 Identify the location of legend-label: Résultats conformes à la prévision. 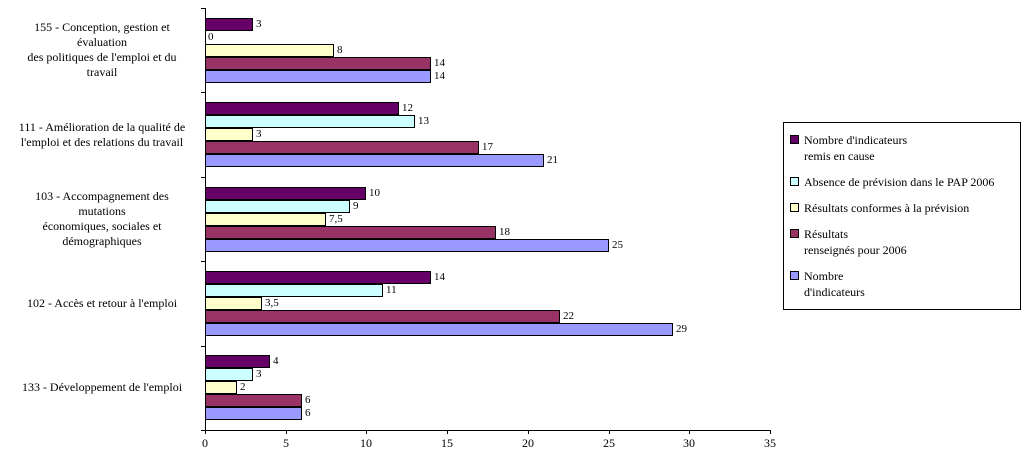
(886, 208).